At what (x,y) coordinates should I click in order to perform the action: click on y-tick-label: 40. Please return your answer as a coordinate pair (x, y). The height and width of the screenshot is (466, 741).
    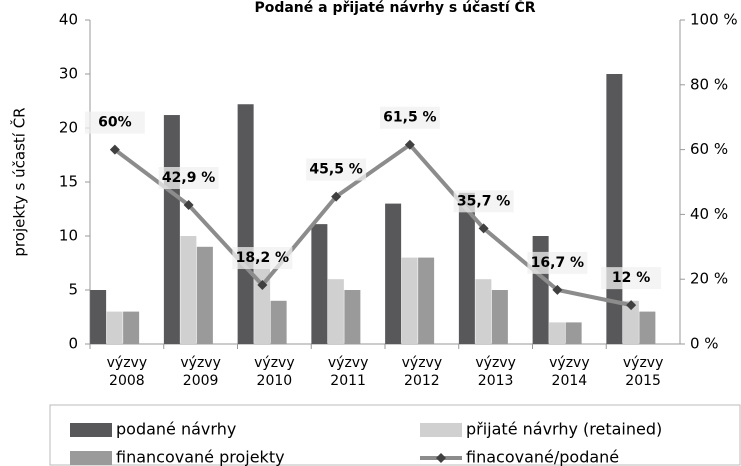
    Looking at the image, I should click on (68, 20).